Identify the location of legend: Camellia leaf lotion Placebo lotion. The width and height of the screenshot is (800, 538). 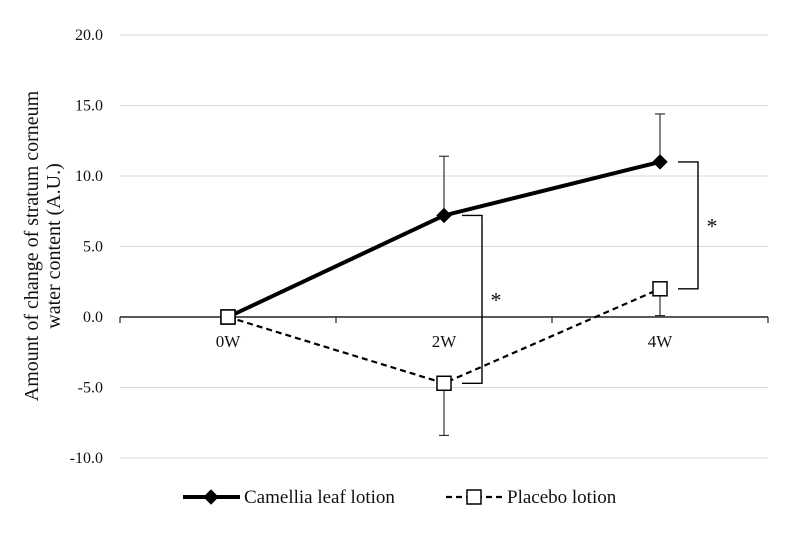
(400, 497).